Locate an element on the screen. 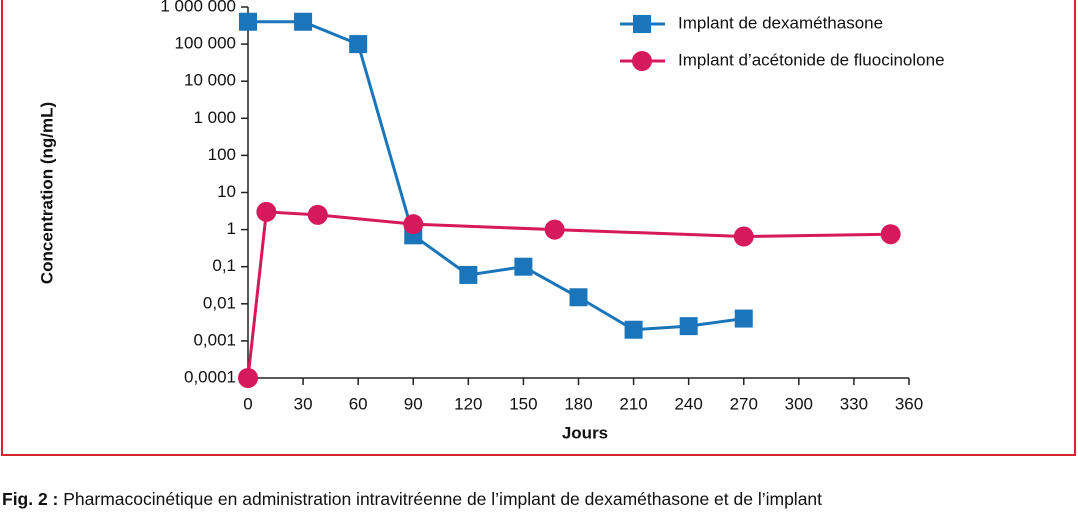  x-tick-label: 60 is located at coordinates (358, 403).